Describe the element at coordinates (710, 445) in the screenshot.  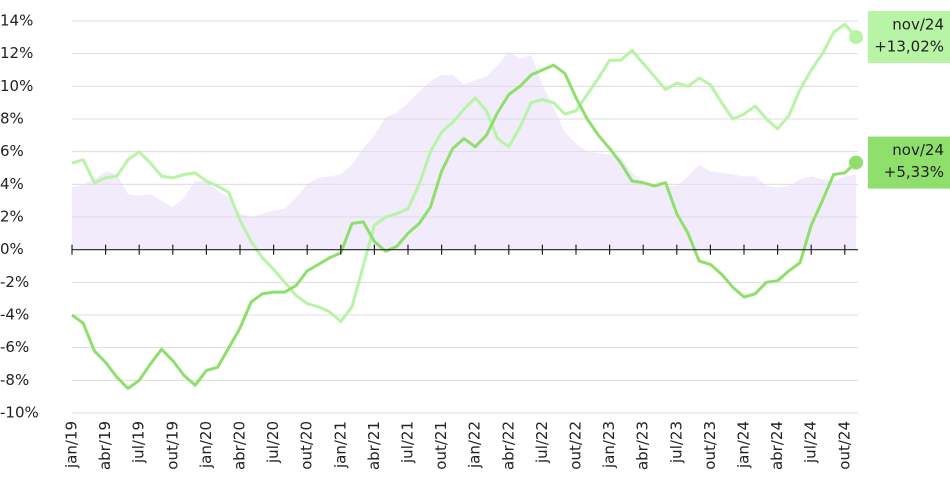
I see `x-tick-label: out/23` at that location.